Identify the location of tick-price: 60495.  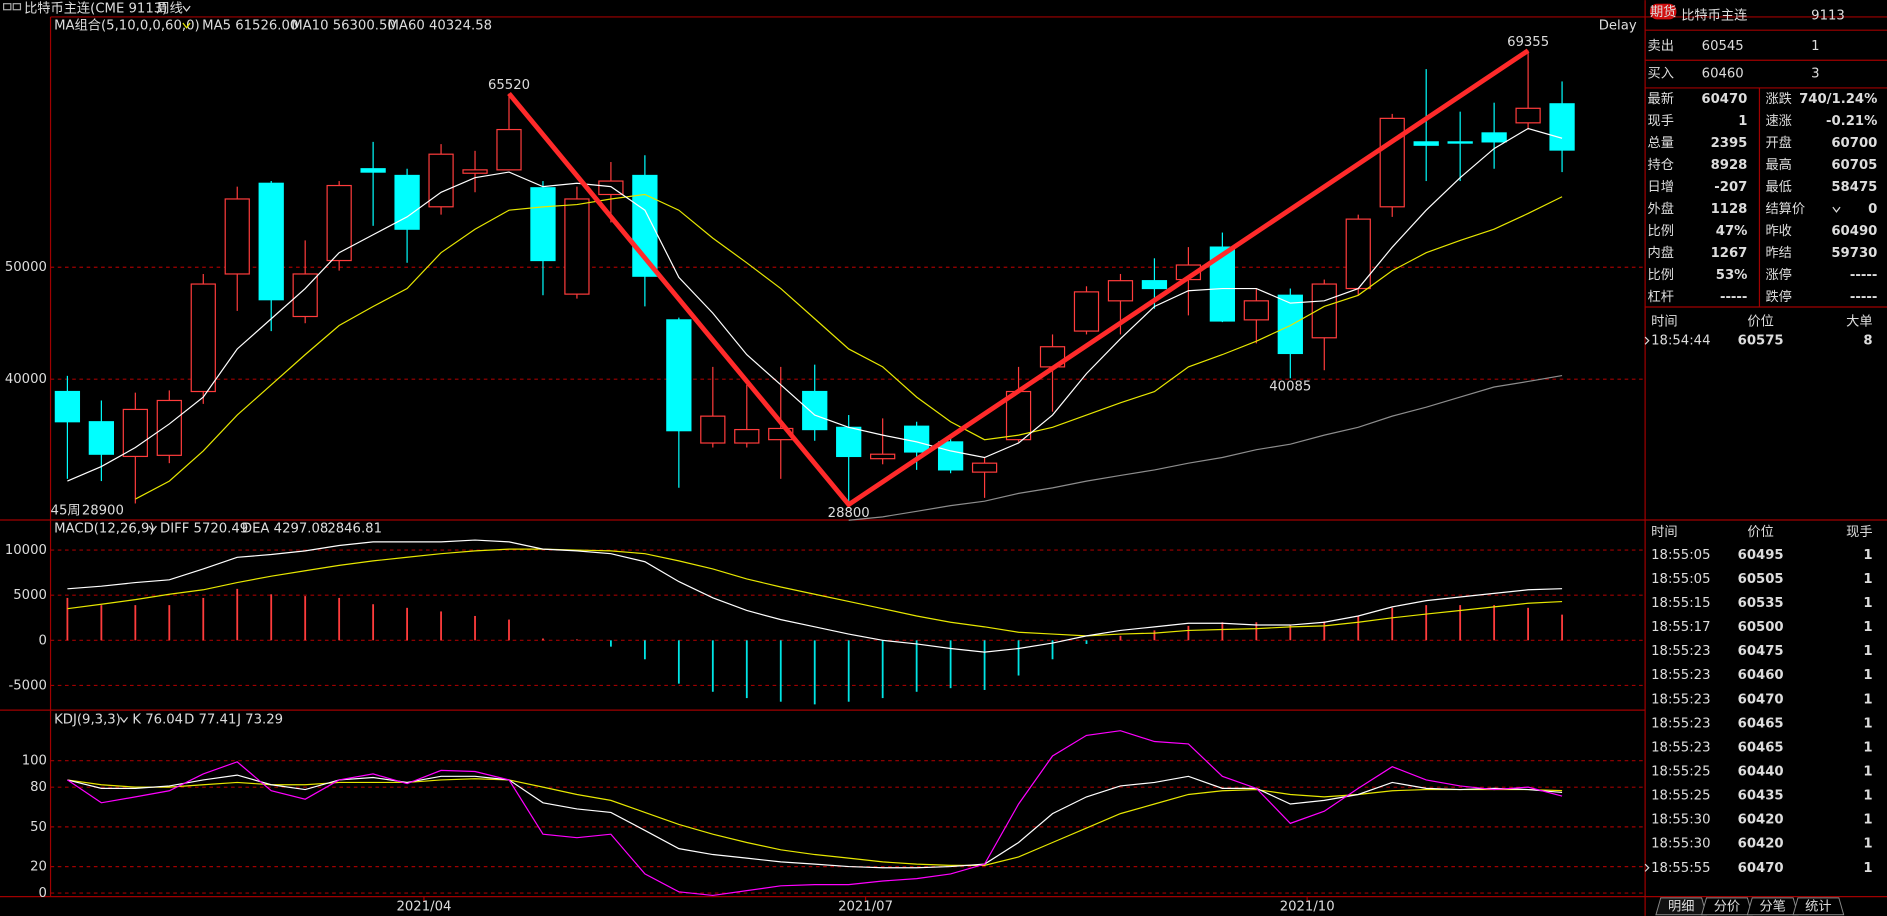
(1761, 555).